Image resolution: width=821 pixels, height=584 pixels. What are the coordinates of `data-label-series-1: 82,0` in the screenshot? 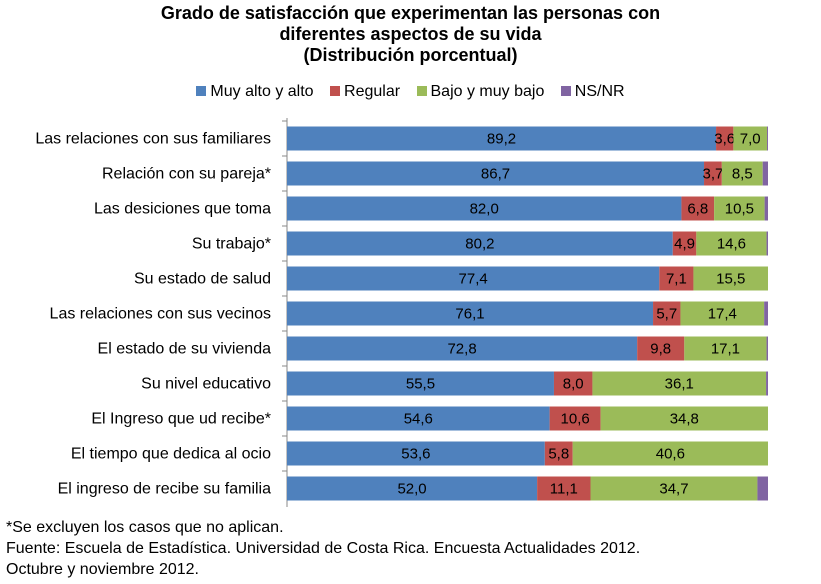 It's located at (484, 209).